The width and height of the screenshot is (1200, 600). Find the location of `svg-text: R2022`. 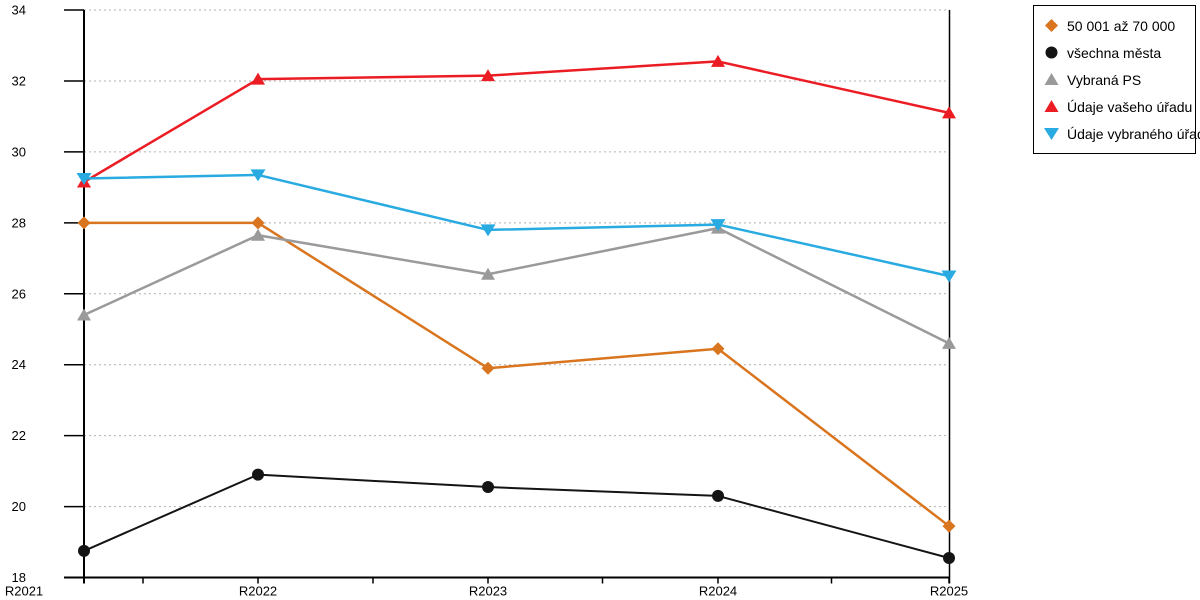

svg-text: R2022 is located at coordinates (258, 591).